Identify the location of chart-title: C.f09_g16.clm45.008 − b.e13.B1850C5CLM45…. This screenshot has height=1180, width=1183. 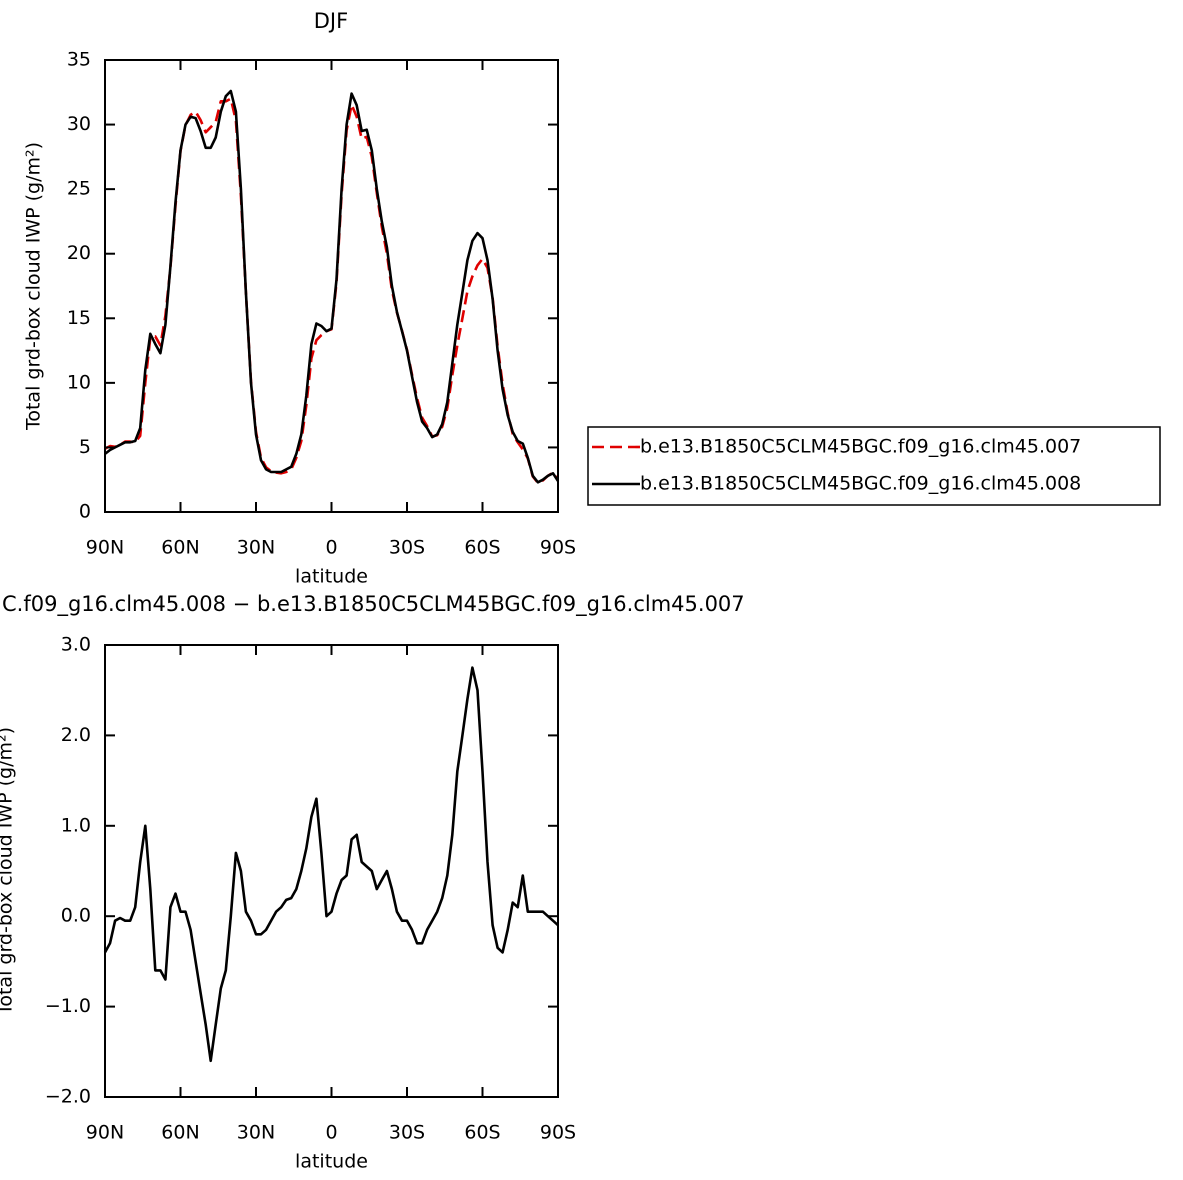
(373, 604).